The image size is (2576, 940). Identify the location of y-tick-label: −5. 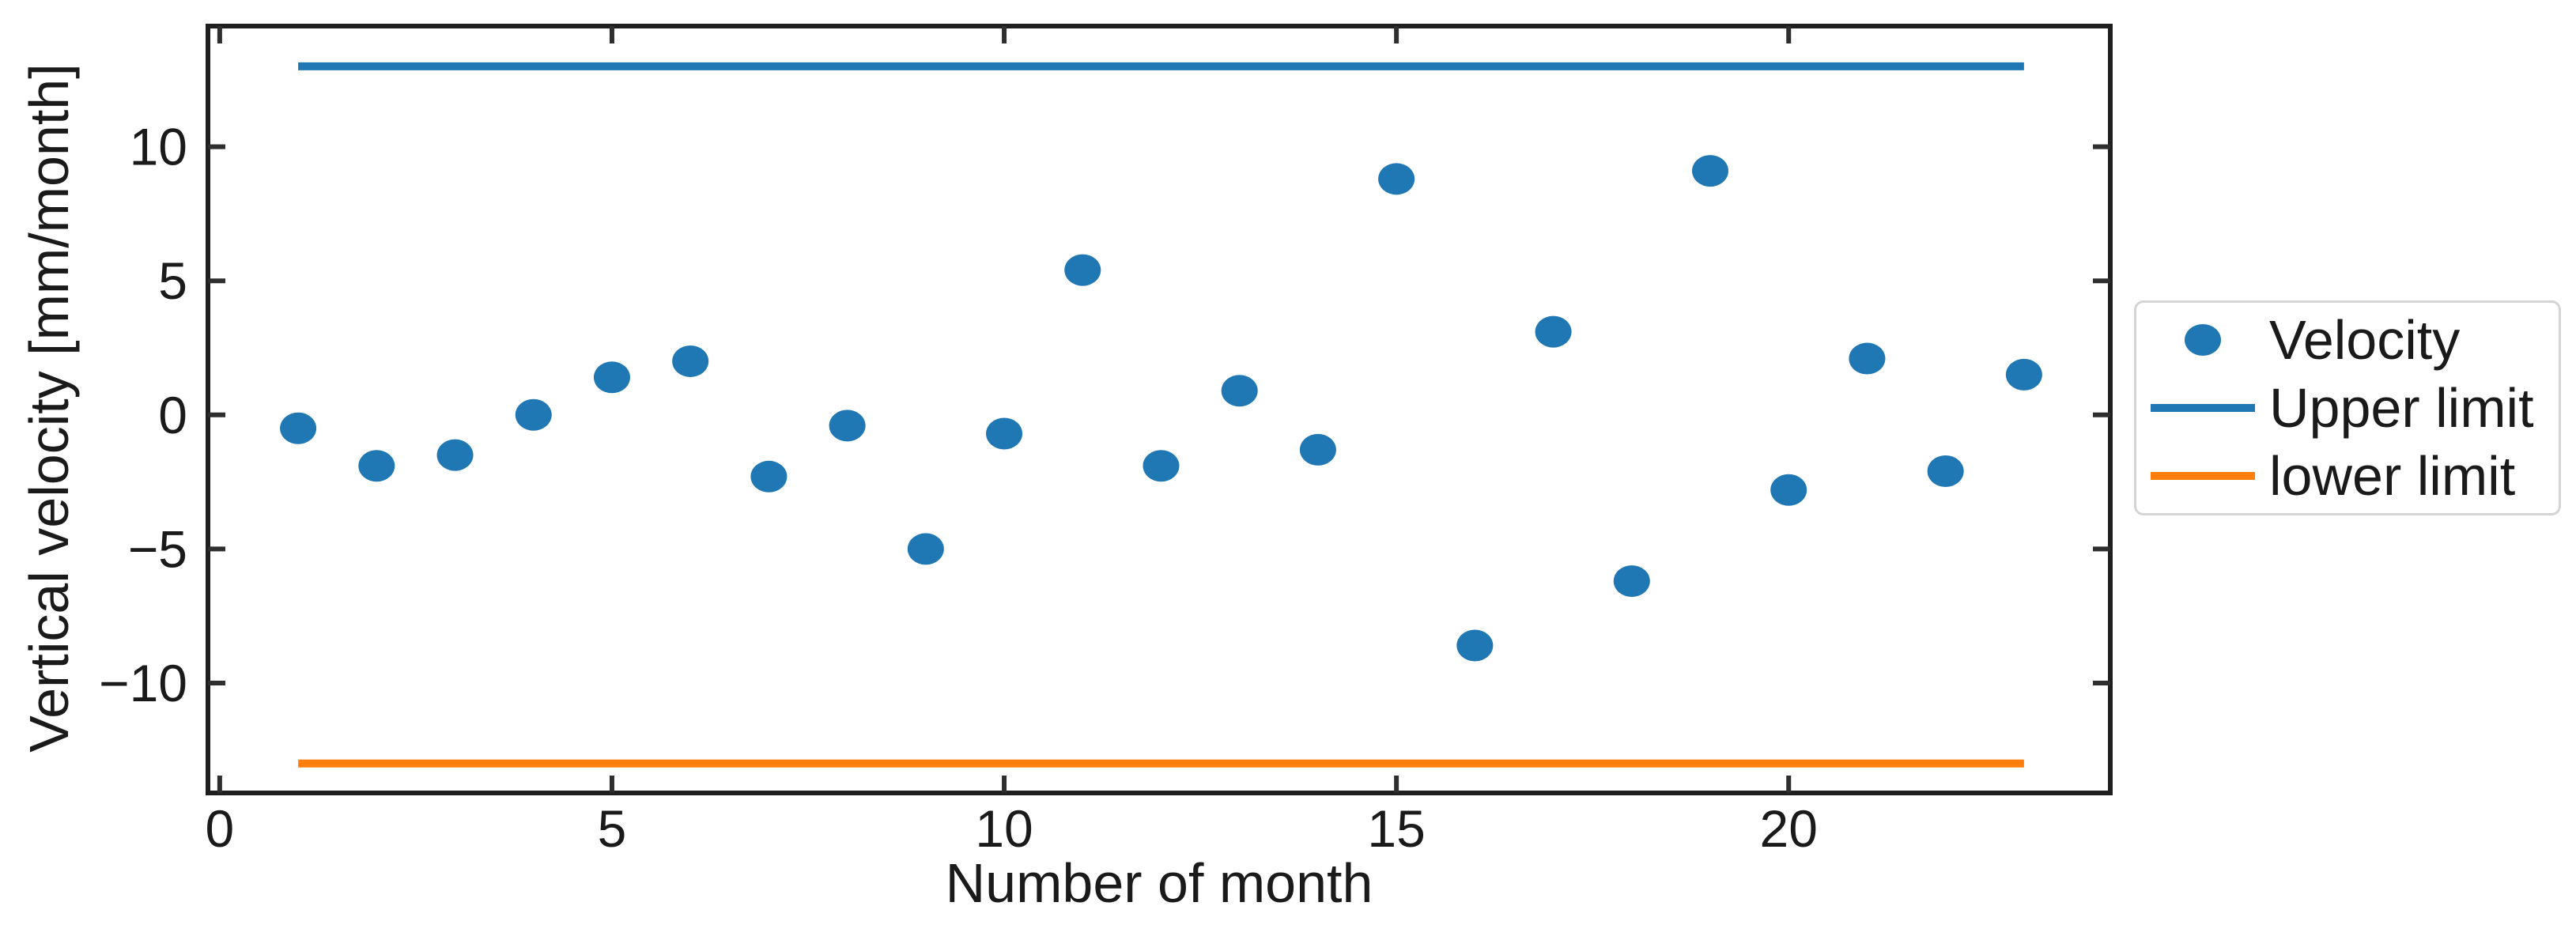
(157, 548).